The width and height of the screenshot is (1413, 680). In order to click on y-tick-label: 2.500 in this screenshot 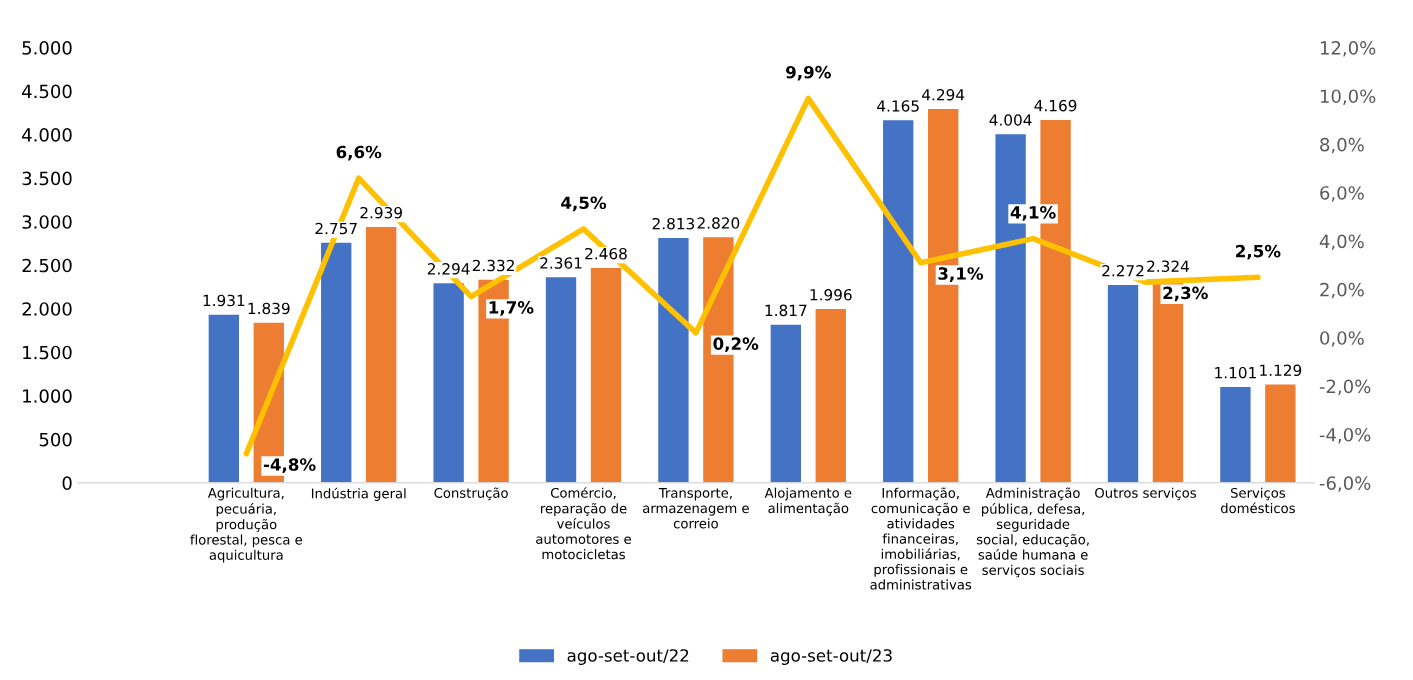, I will do `click(47, 265)`.